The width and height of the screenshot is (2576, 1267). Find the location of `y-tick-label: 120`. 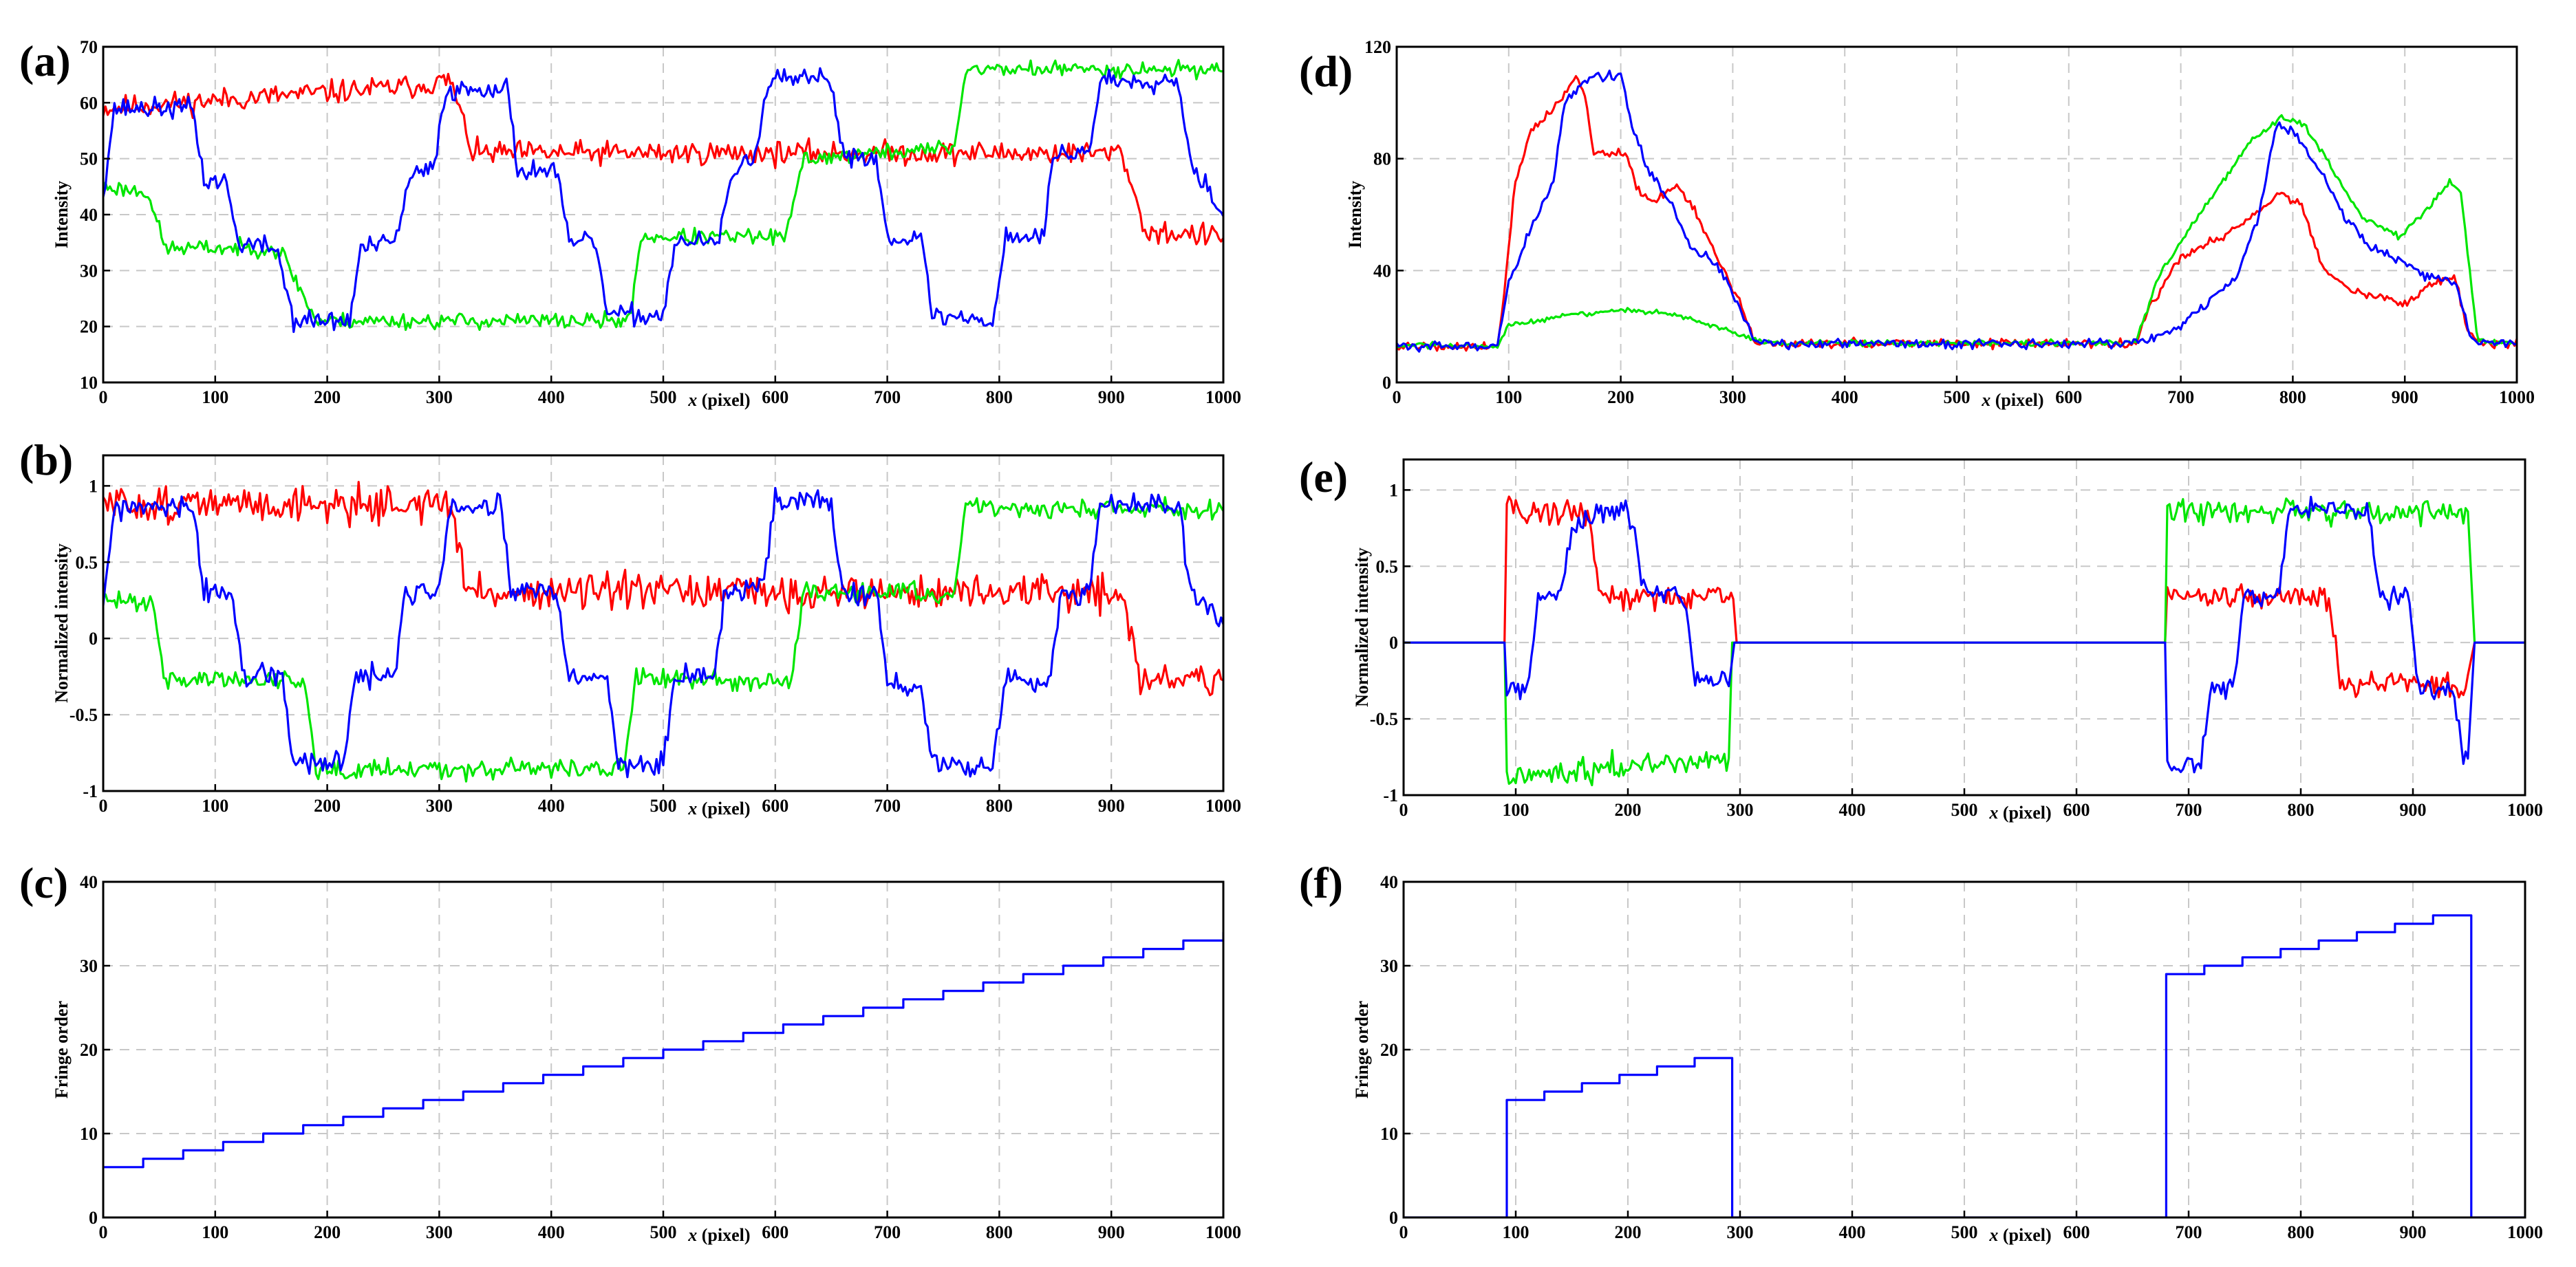

y-tick-label: 120 is located at coordinates (1377, 47).